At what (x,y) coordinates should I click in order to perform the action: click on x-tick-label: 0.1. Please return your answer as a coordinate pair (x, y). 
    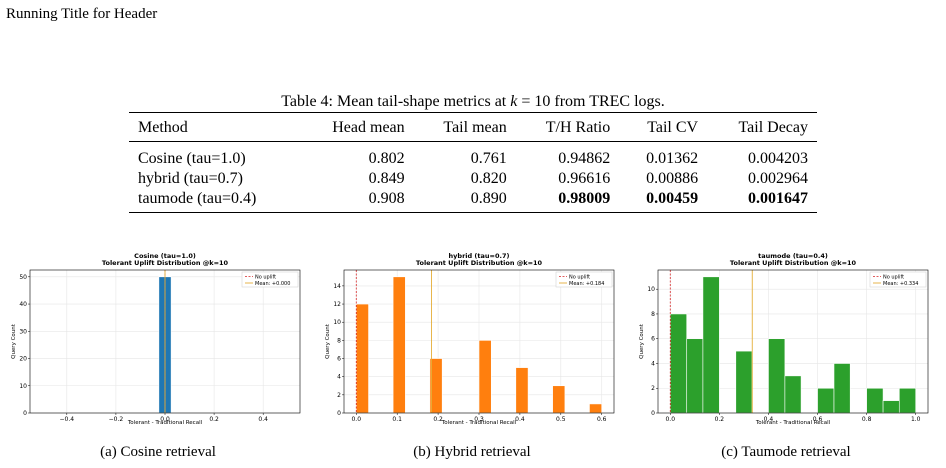
    Looking at the image, I should click on (397, 419).